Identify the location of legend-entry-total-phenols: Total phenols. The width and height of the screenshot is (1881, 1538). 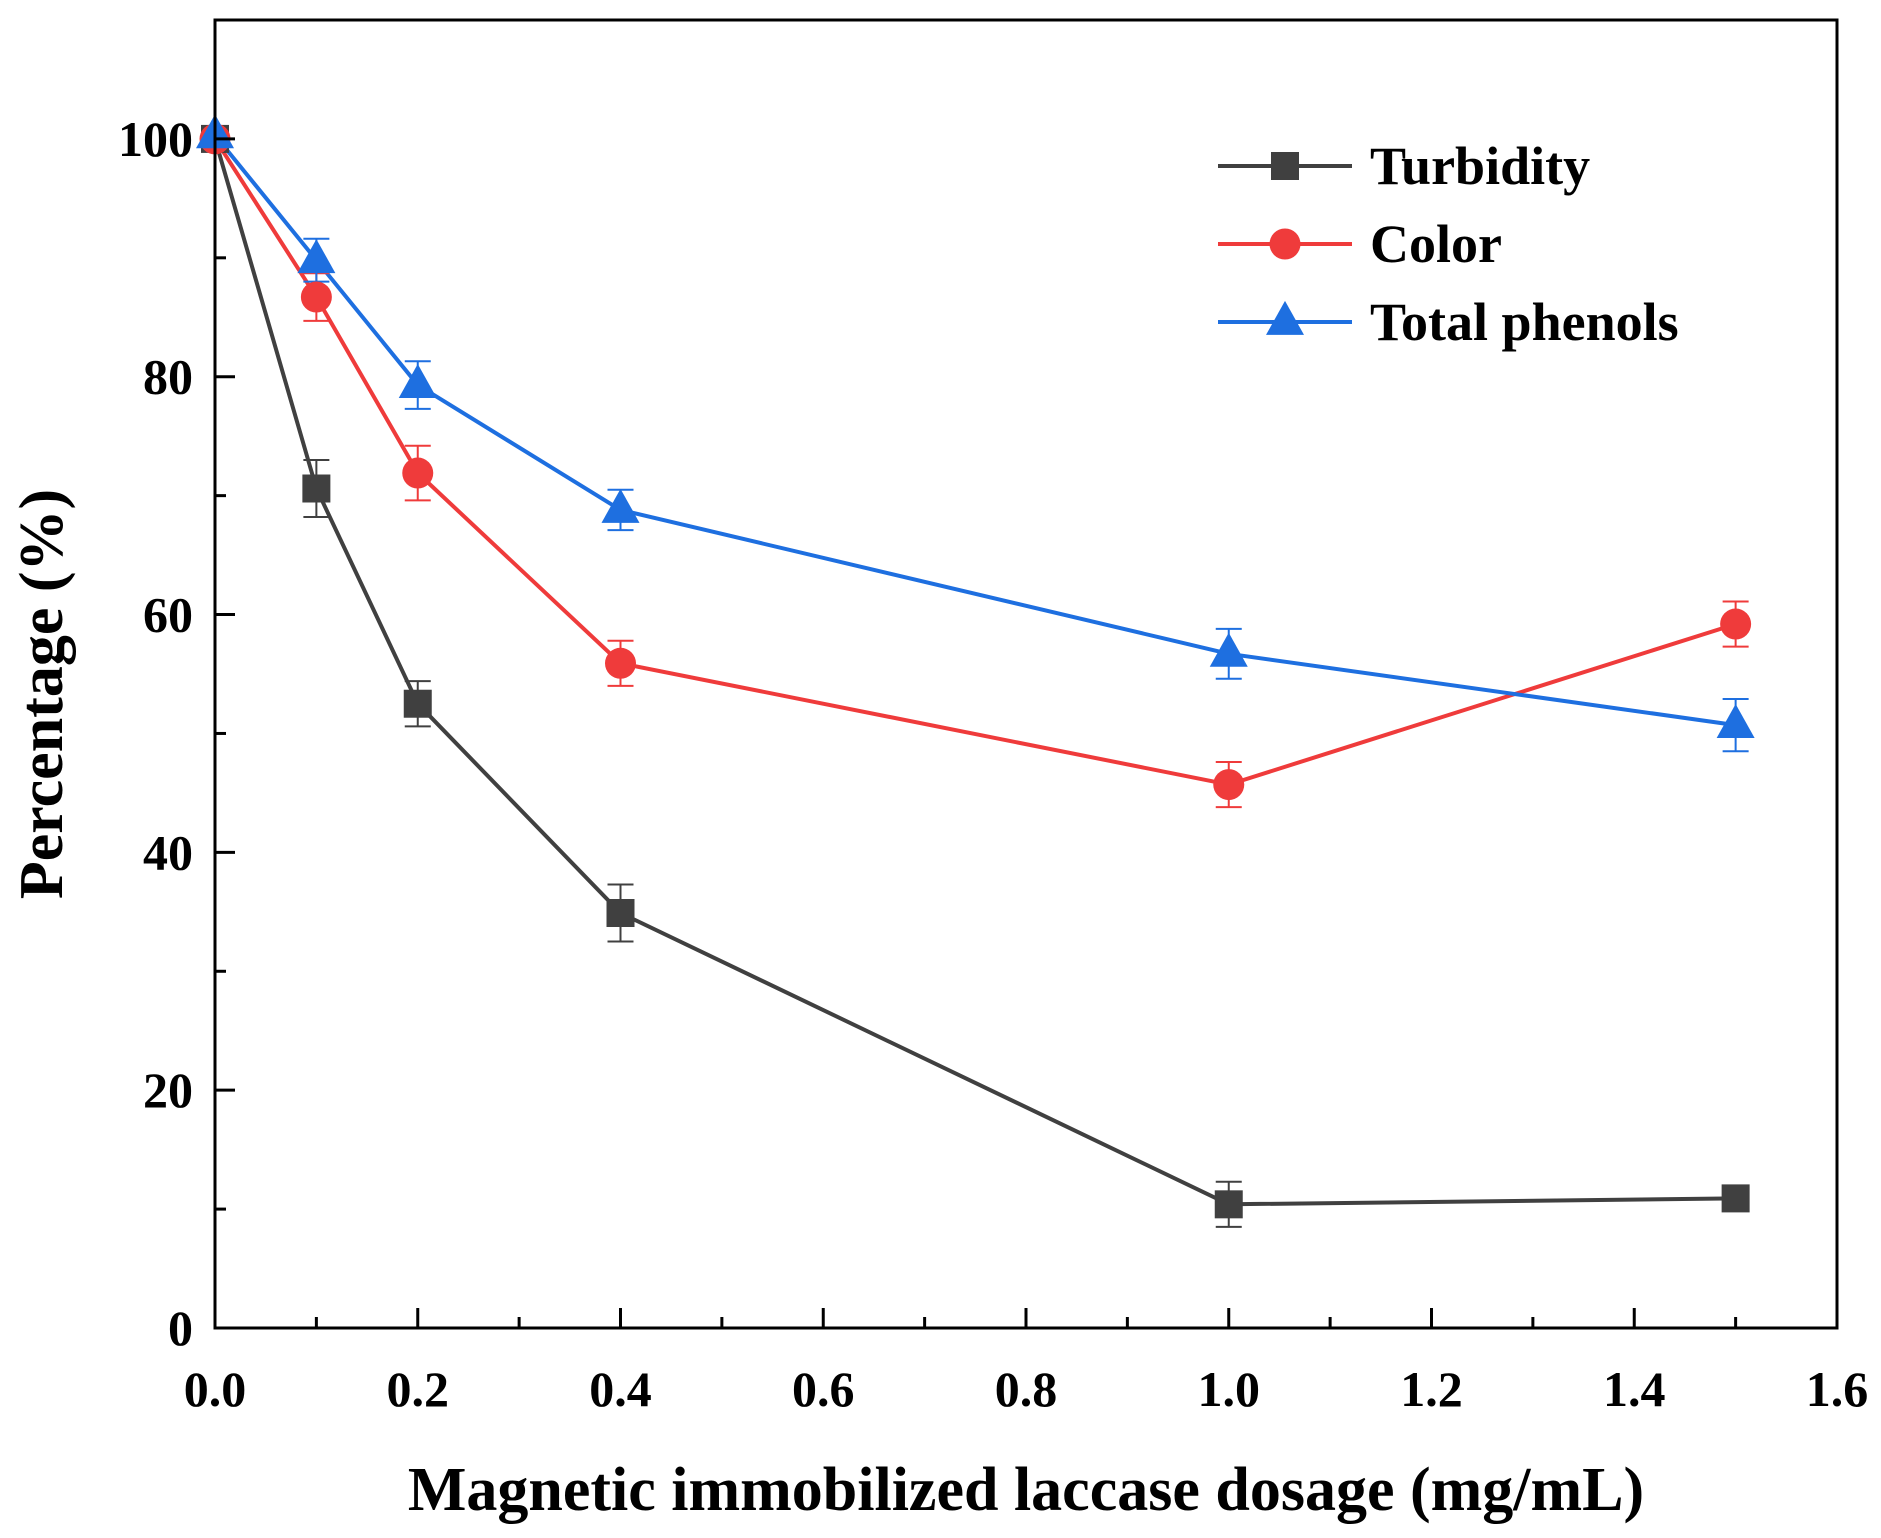
(1448, 322).